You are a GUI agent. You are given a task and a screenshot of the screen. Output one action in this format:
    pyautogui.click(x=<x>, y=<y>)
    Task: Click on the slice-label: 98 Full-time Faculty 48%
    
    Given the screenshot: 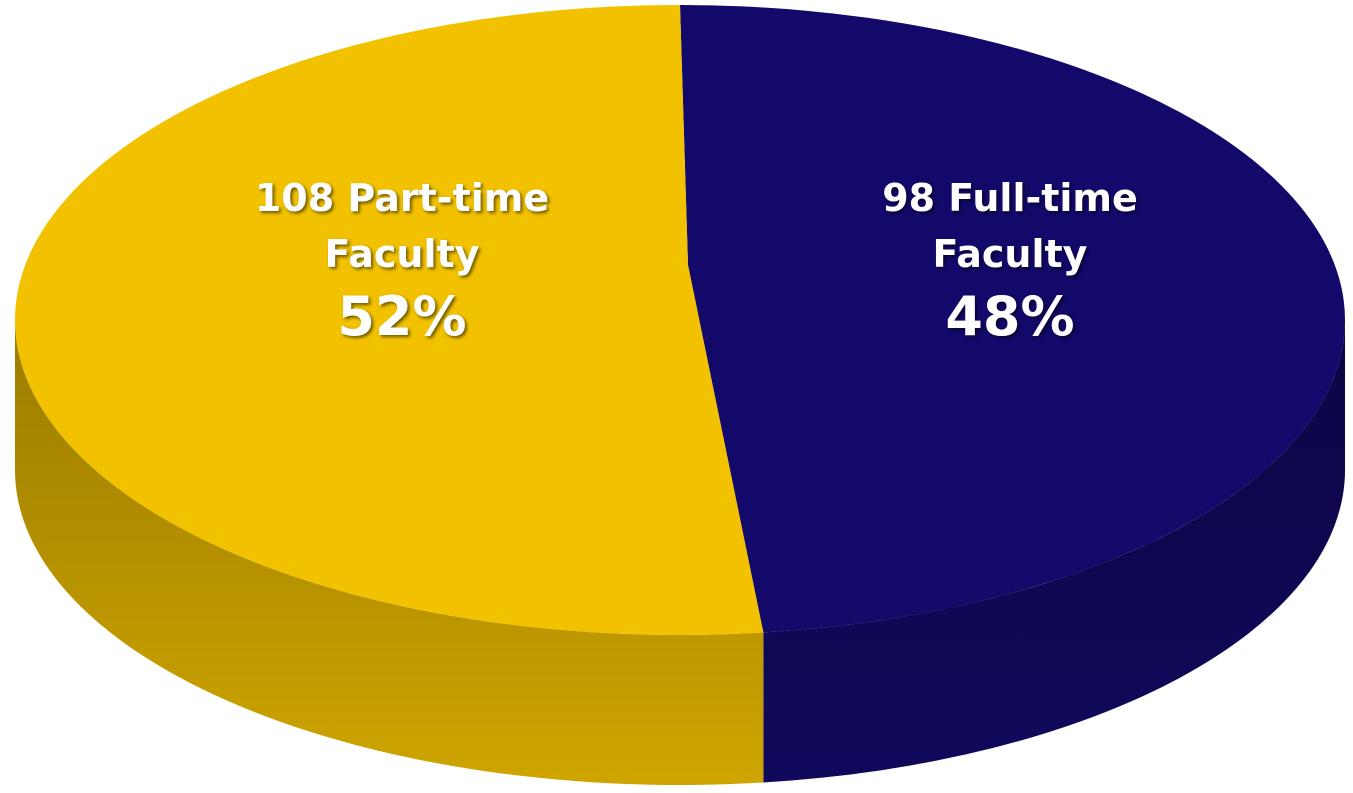 What is the action you would take?
    pyautogui.click(x=1010, y=261)
    